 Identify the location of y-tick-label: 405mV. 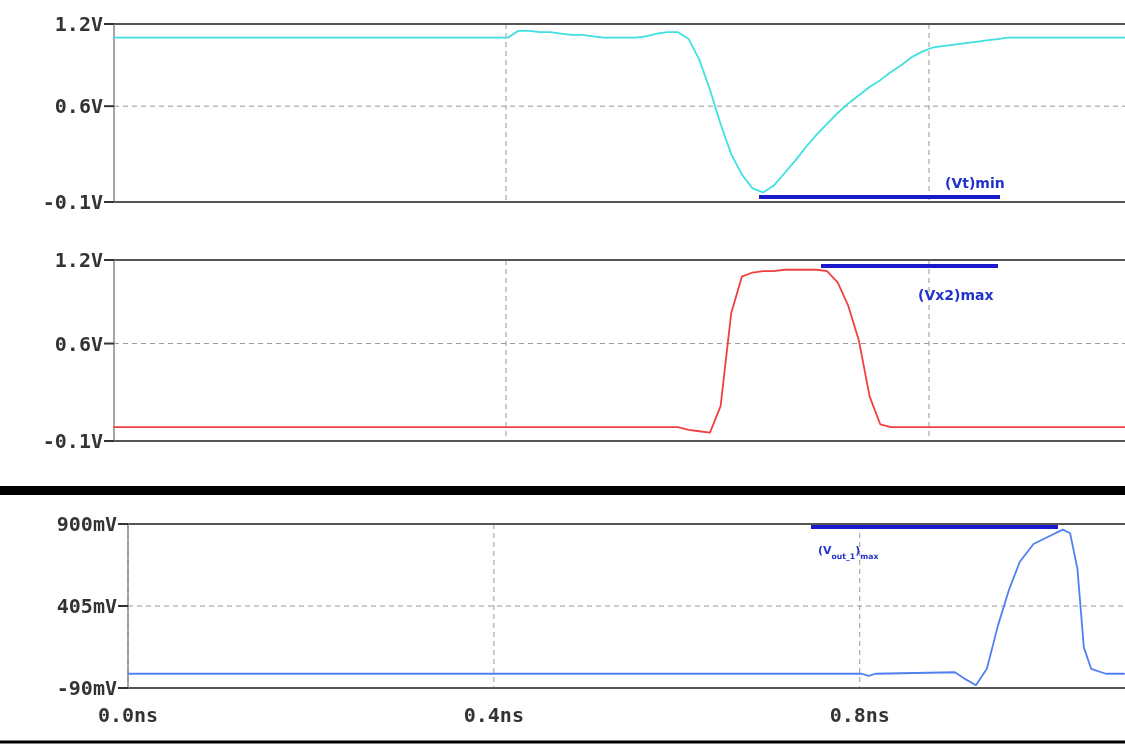
(86, 606).